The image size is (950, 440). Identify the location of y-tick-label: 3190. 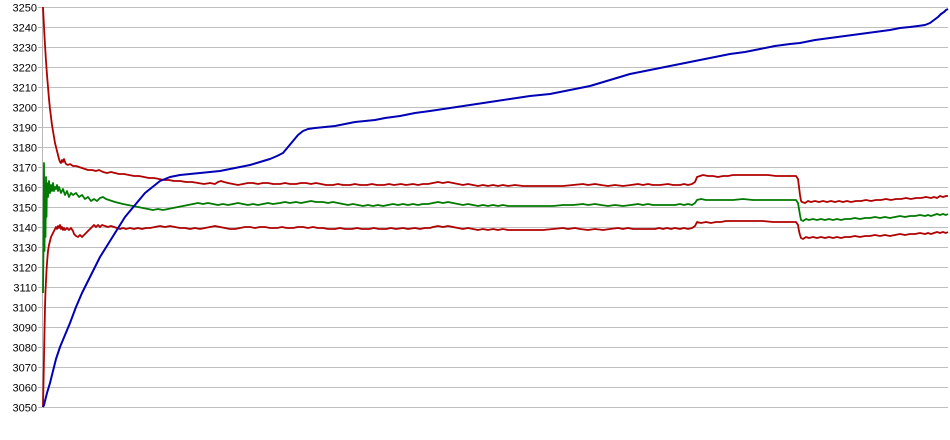
(25, 129).